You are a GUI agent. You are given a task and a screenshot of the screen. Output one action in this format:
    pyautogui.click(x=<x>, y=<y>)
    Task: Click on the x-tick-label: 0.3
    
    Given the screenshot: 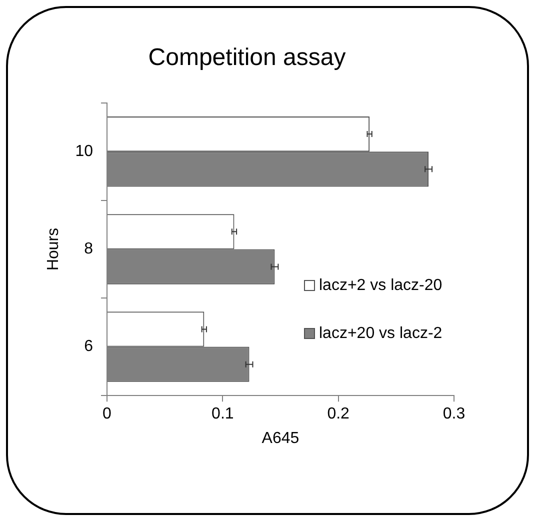 What is the action you would take?
    pyautogui.click(x=454, y=414)
    